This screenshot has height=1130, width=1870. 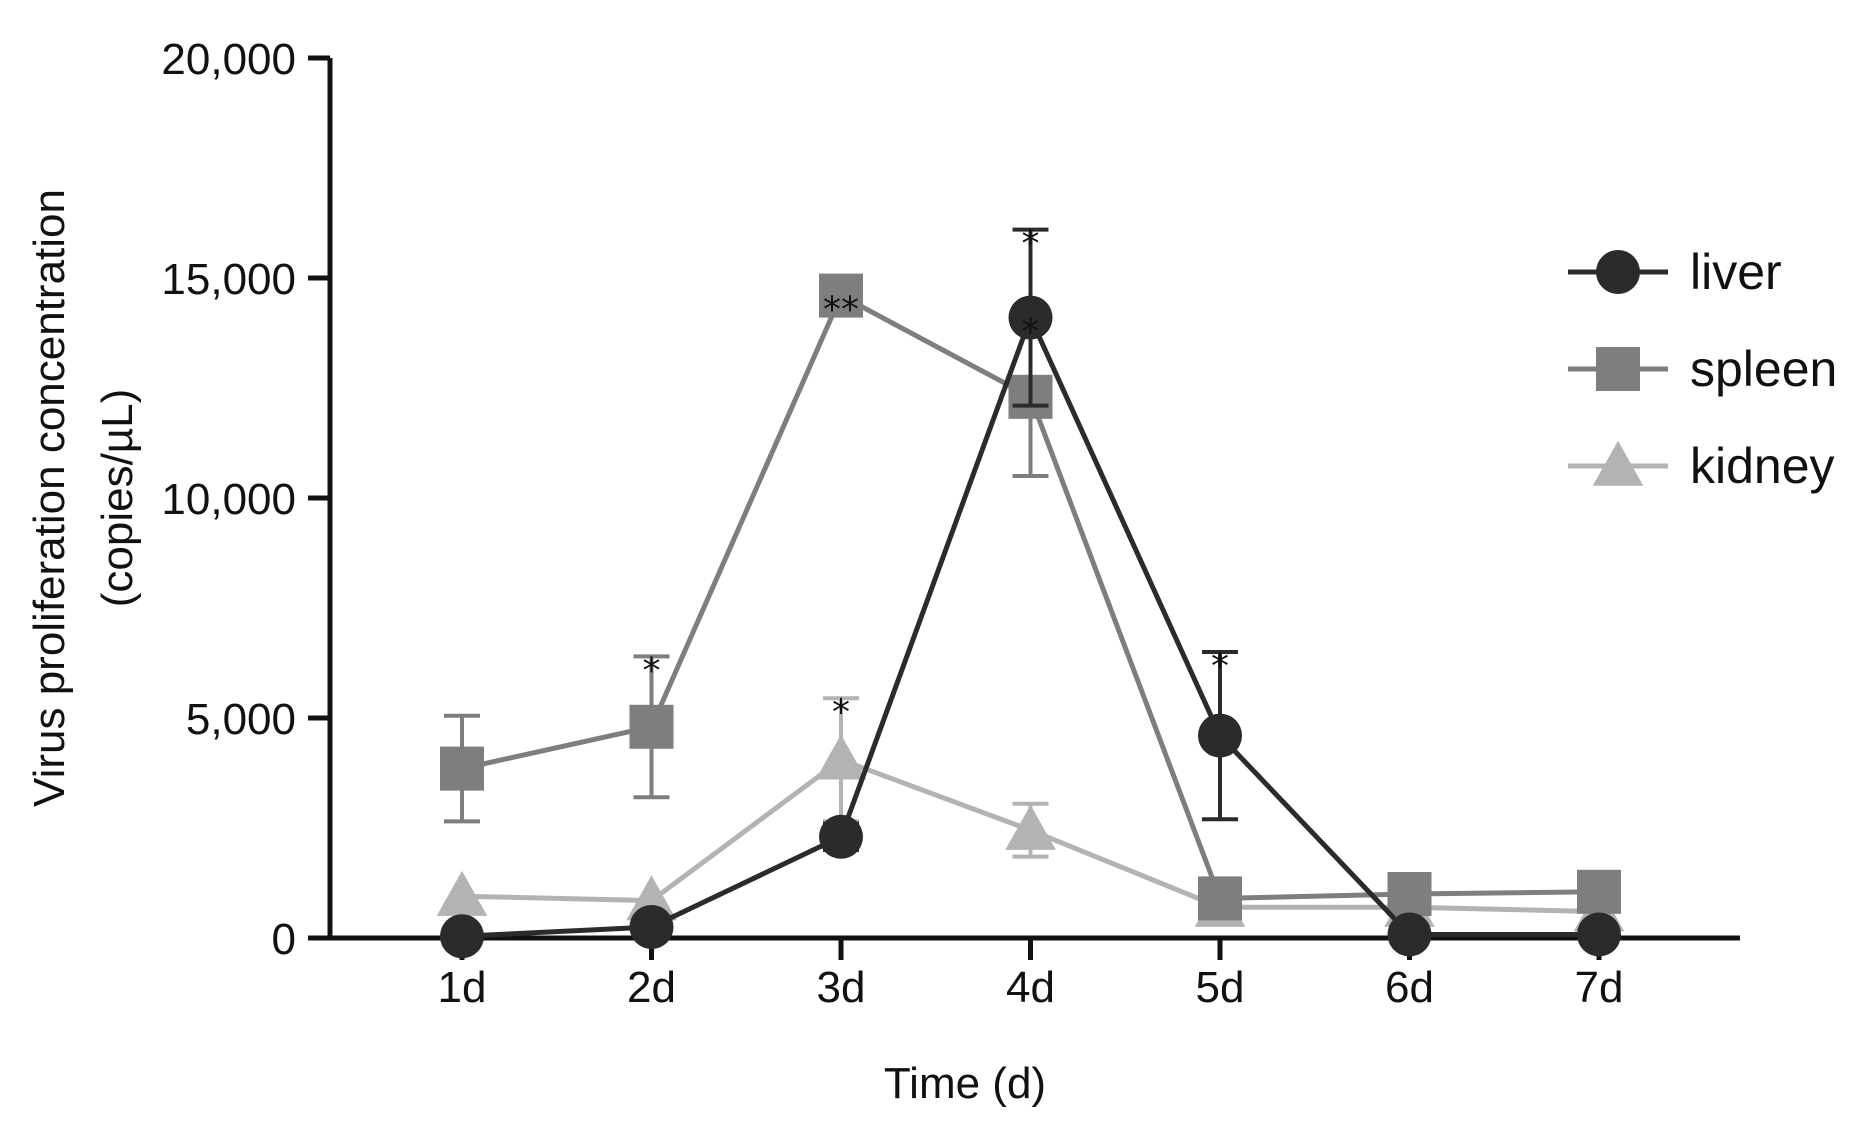 What do you see at coordinates (1763, 369) in the screenshot?
I see `legend-label: spleen` at bounding box center [1763, 369].